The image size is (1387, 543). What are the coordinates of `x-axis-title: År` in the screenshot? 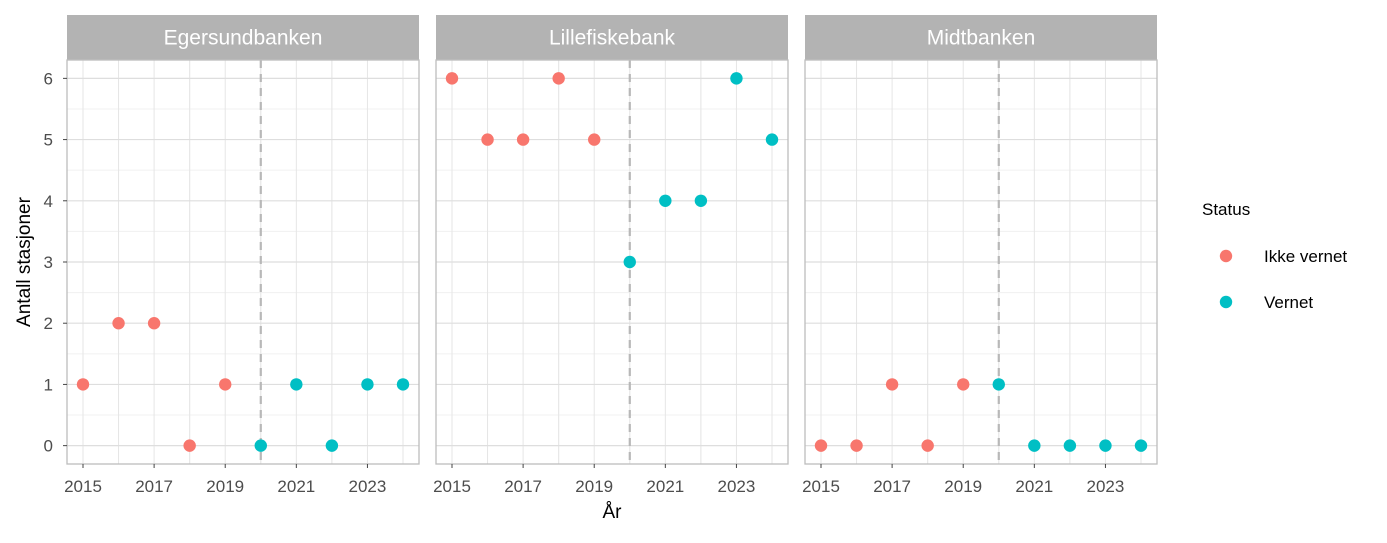 It's located at (613, 512).